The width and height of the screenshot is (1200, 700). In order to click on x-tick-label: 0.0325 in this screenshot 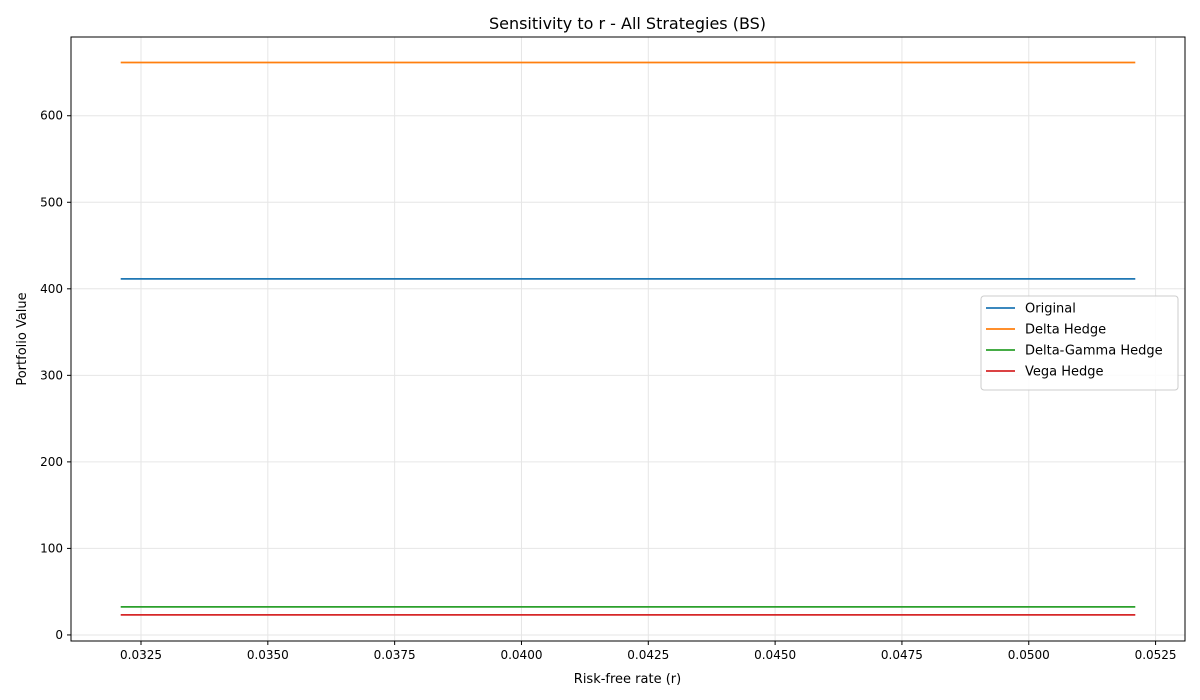, I will do `click(141, 655)`.